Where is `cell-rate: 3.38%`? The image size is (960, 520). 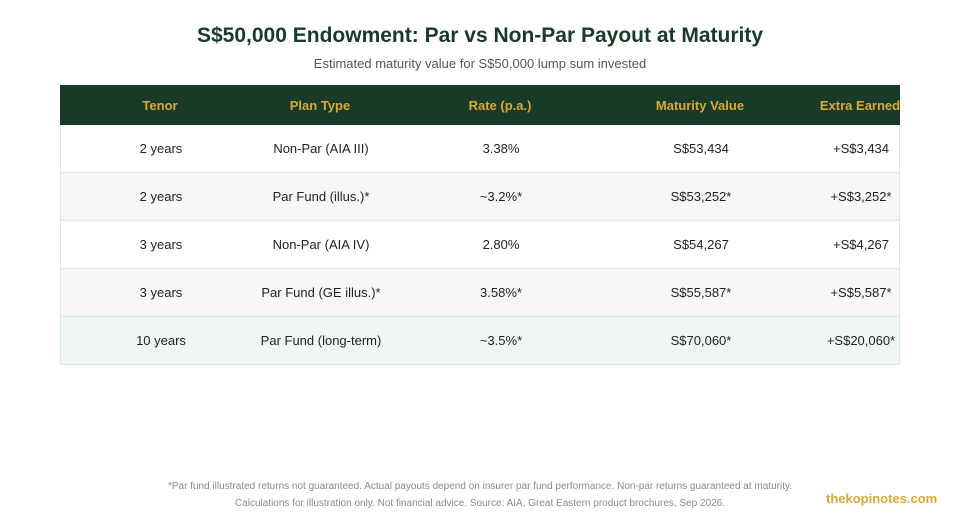
cell-rate: 3.38% is located at coordinates (501, 148).